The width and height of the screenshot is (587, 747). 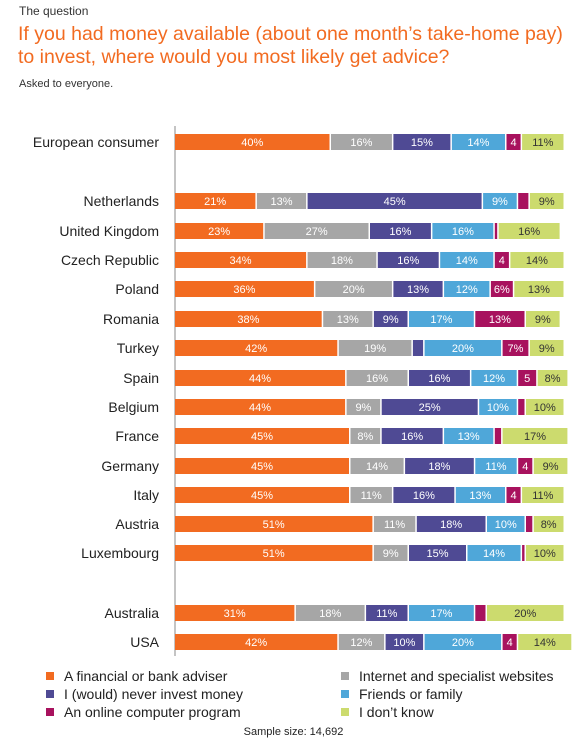 What do you see at coordinates (96, 142) in the screenshot?
I see `category-label: European consumer` at bounding box center [96, 142].